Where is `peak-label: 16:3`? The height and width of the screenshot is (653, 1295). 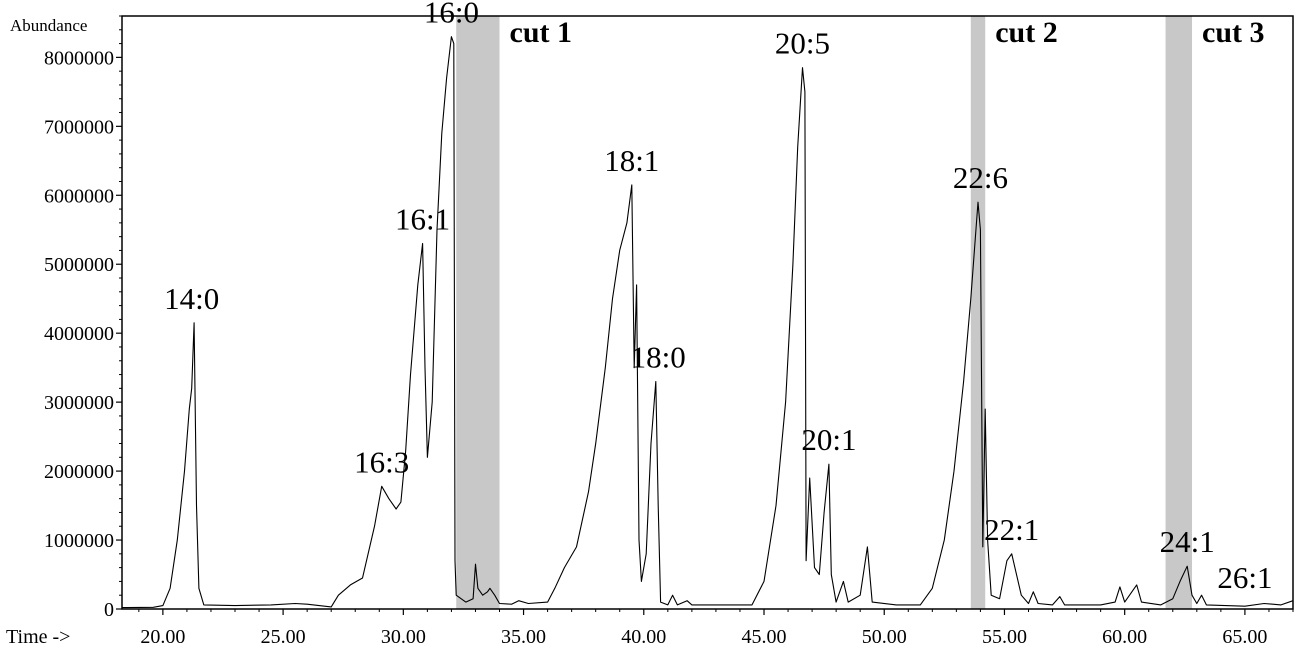 peak-label: 16:3 is located at coordinates (381, 461).